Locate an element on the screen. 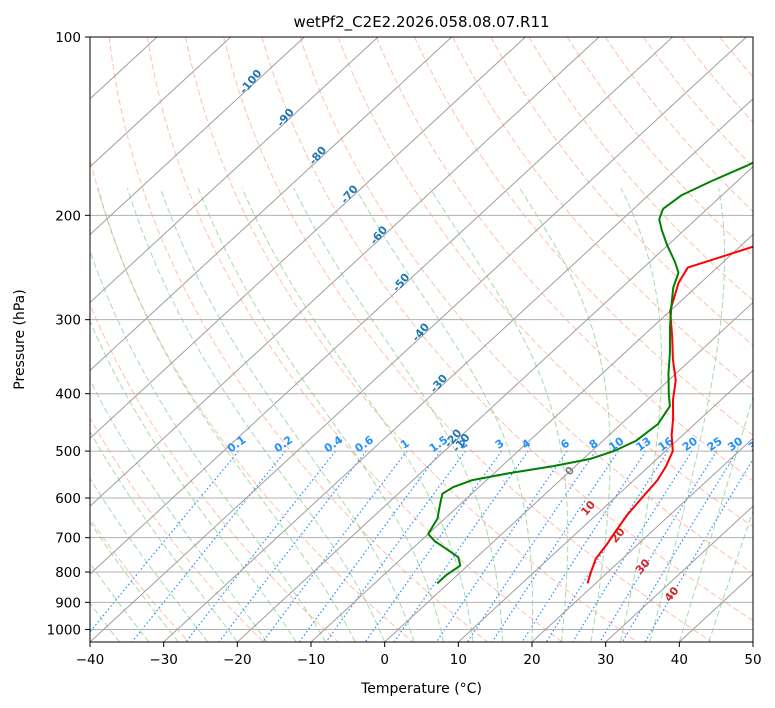 Image resolution: width=775 pixels, height=708 pixels. y-tick-label: 200 is located at coordinates (68, 216).